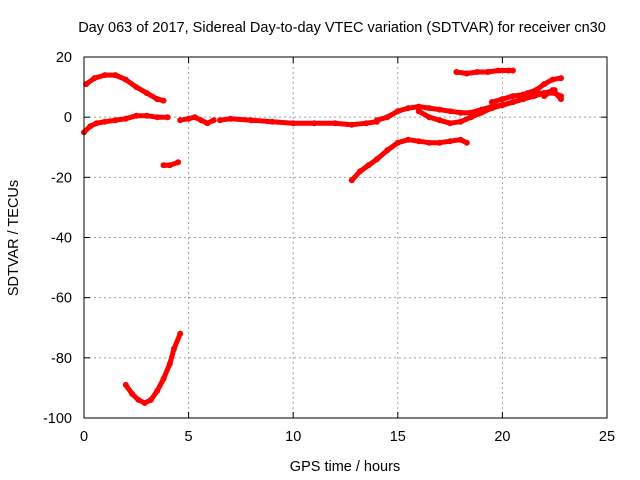 This screenshot has width=640, height=480. I want to click on y-tick-label: -100, so click(57, 419).